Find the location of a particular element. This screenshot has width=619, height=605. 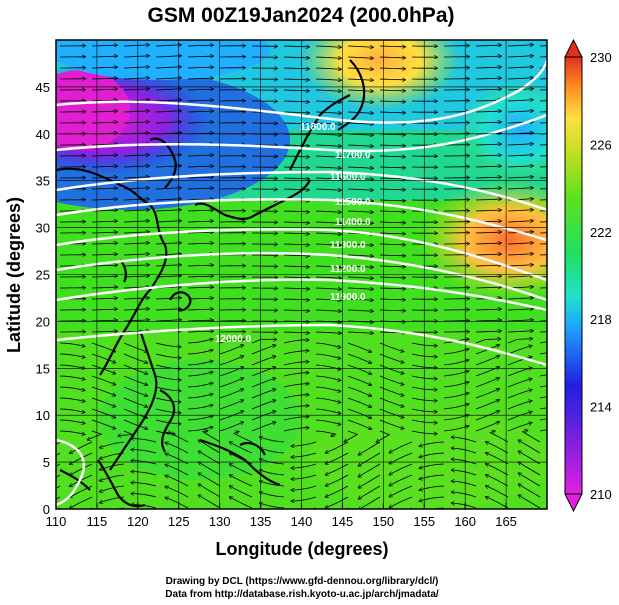

contour-label-11700: 11700.0 is located at coordinates (353, 155).